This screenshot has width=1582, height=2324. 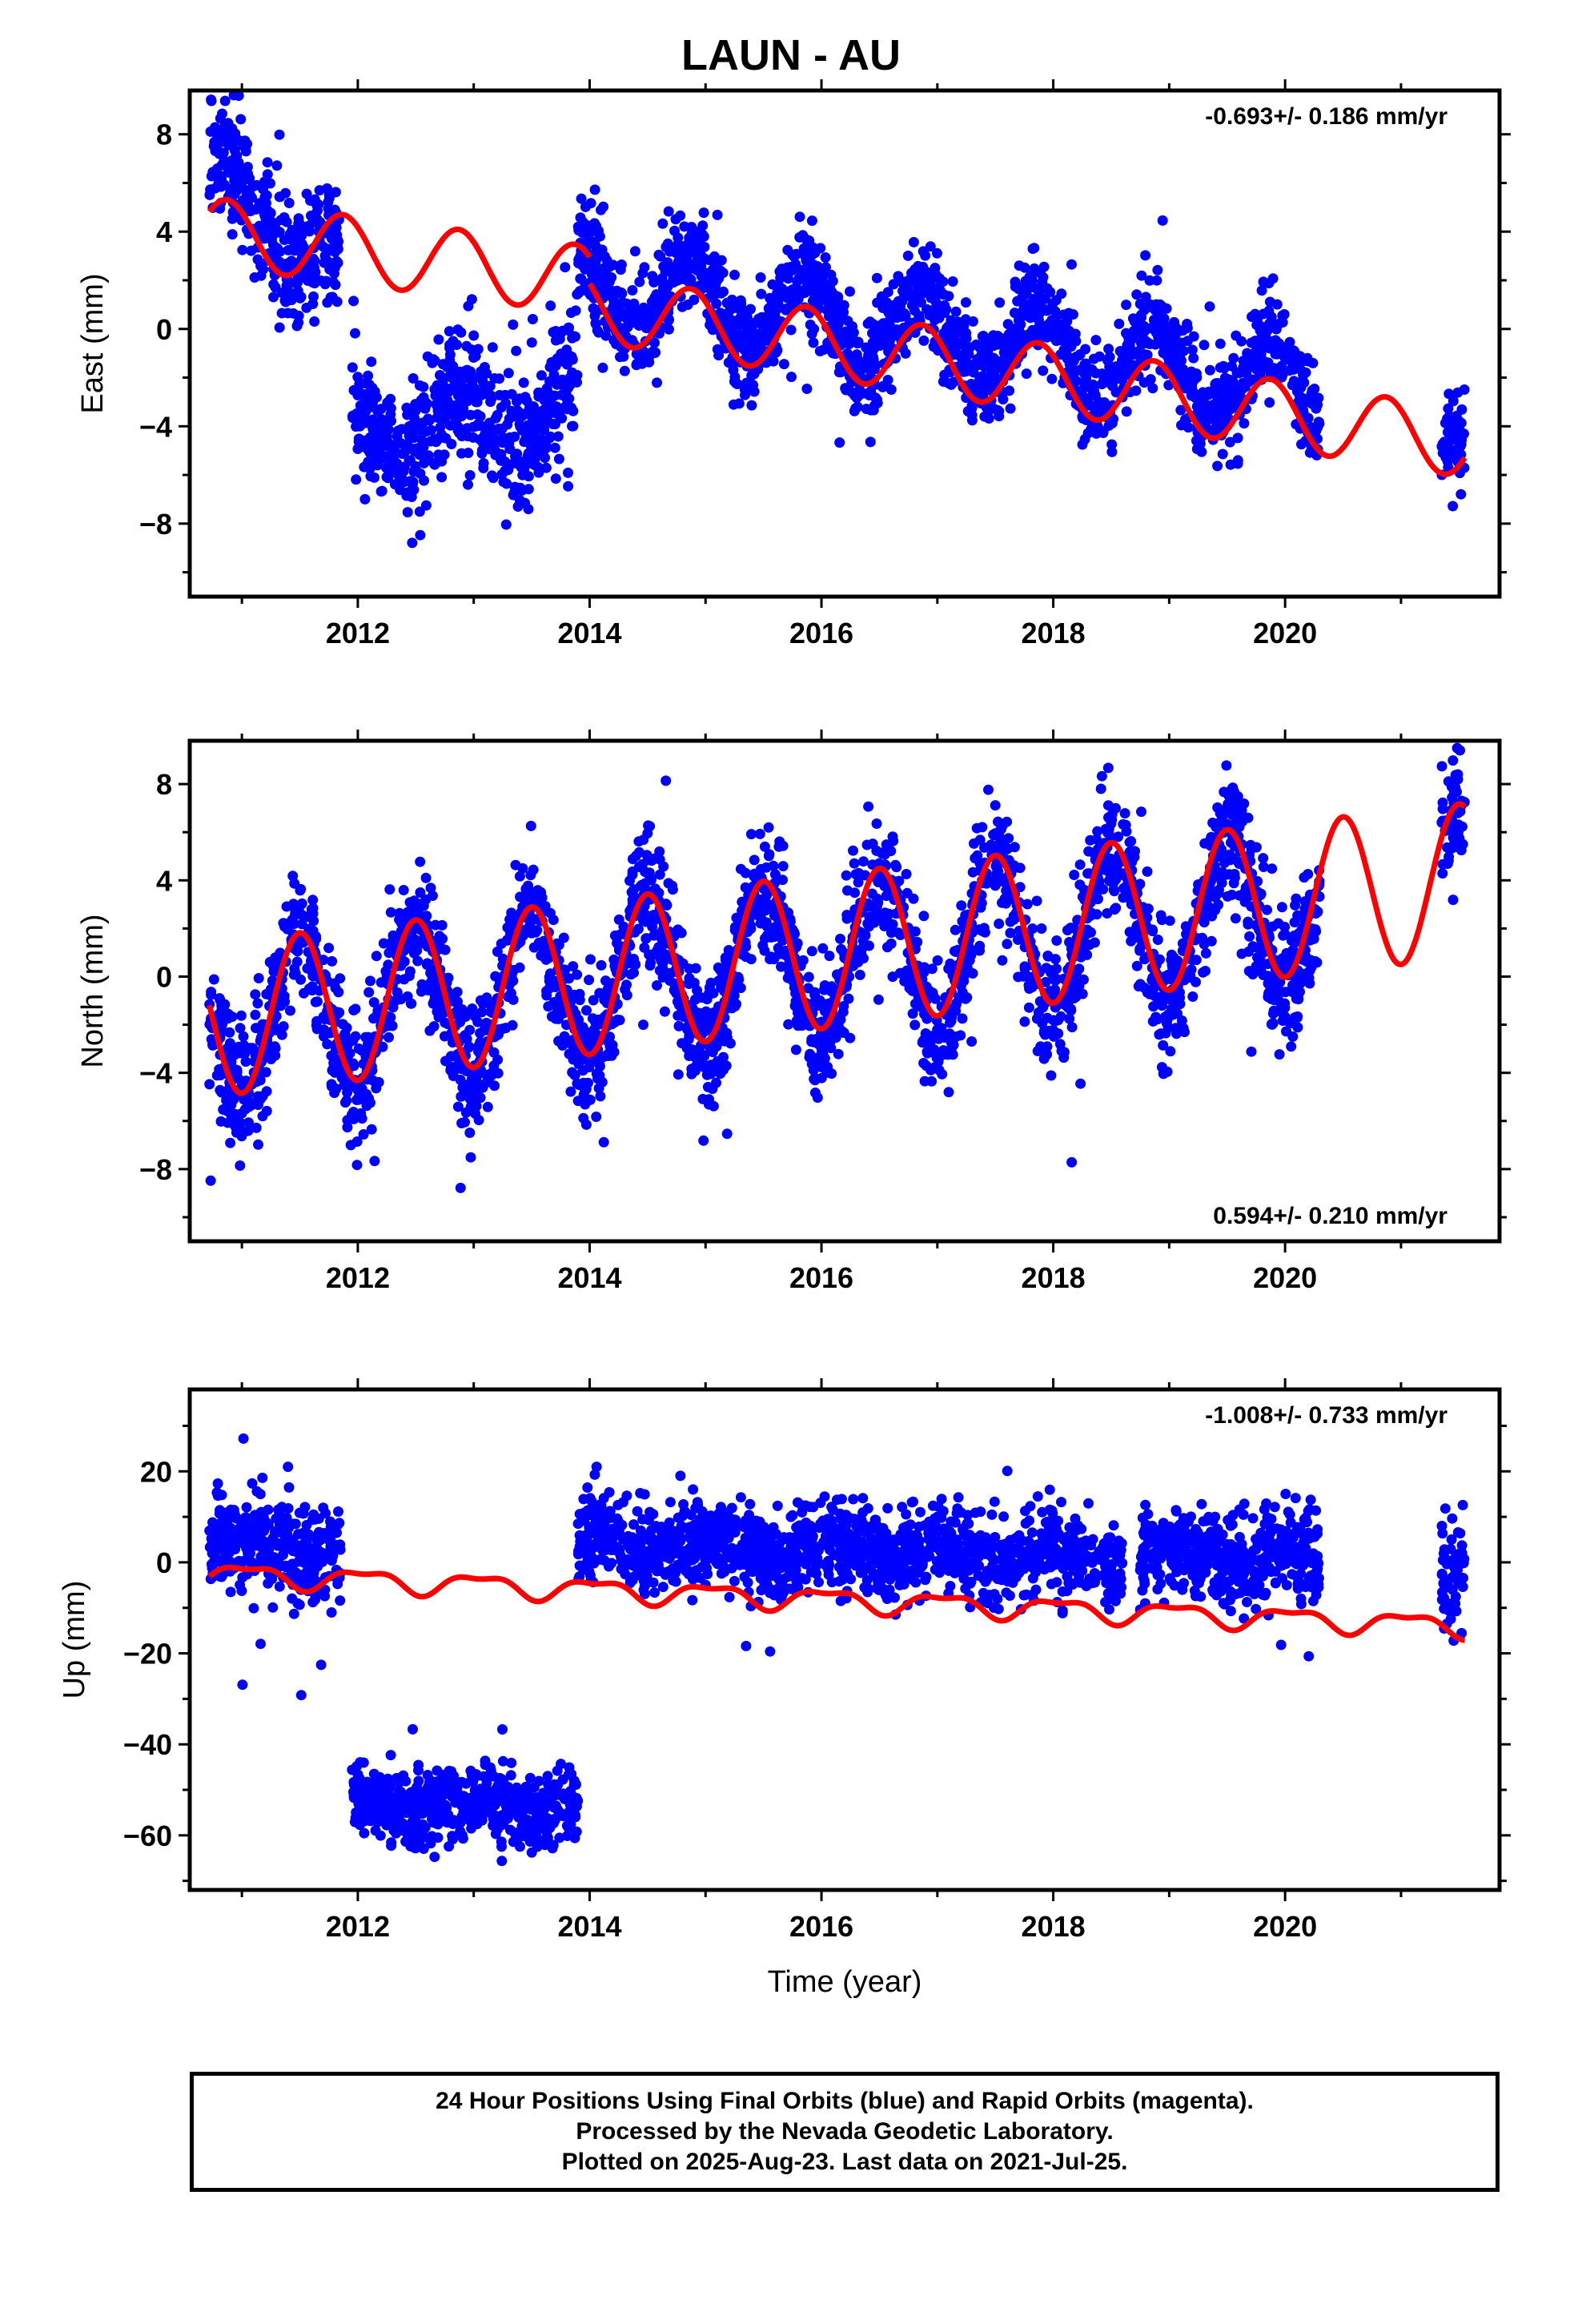 I want to click on y-tick-label: 0, so click(x=164, y=329).